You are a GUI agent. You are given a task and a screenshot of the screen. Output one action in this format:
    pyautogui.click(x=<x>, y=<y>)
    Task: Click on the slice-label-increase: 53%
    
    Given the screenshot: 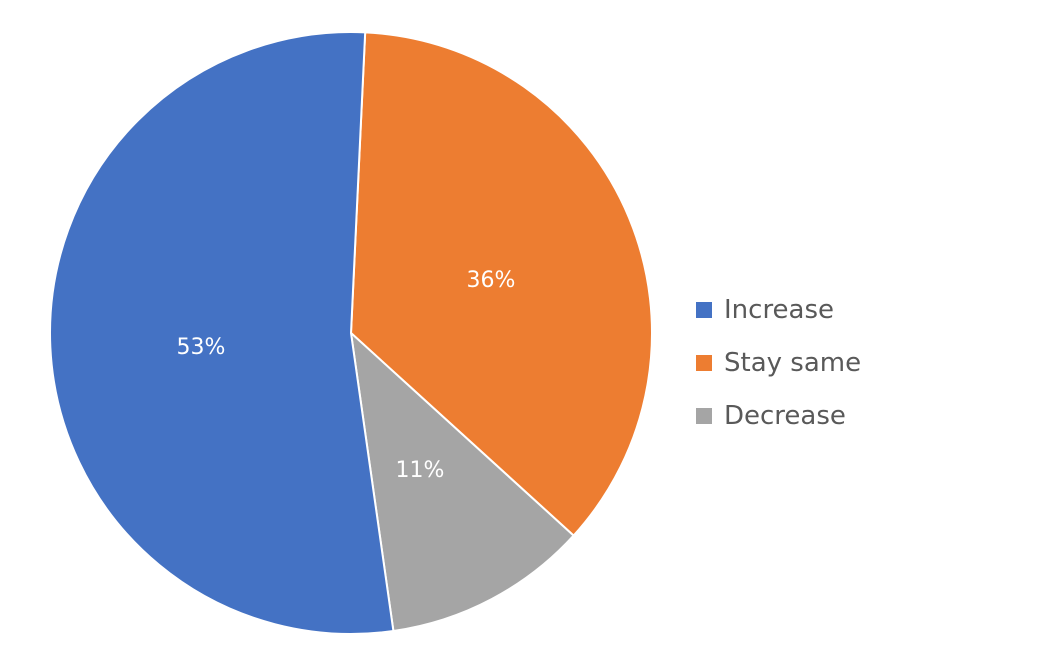 What is the action you would take?
    pyautogui.click(x=201, y=347)
    